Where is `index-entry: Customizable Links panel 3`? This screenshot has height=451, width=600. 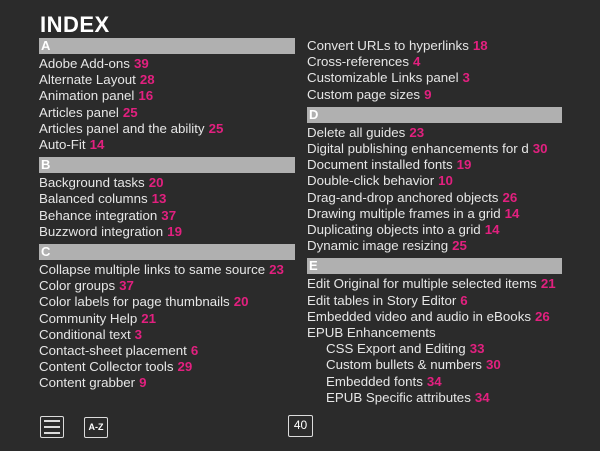
index-entry: Customizable Links panel 3 is located at coordinates (434, 78).